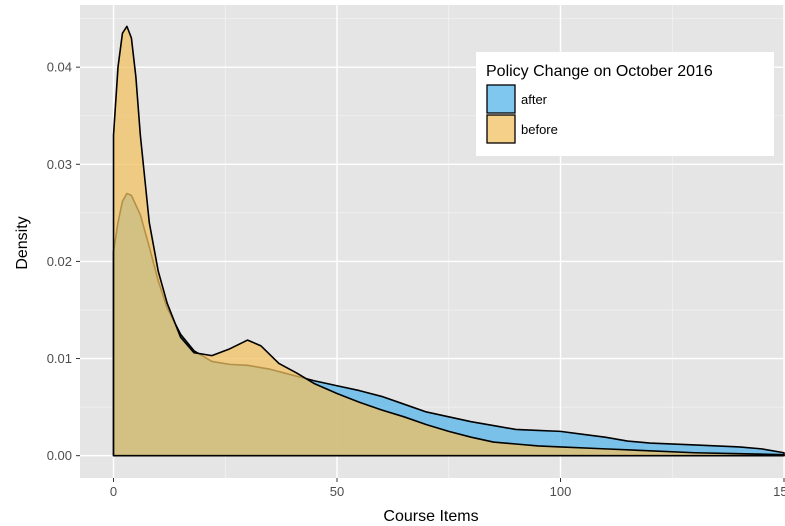 The height and width of the screenshot is (526, 785). What do you see at coordinates (539, 129) in the screenshot?
I see `legend-label-before: before` at bounding box center [539, 129].